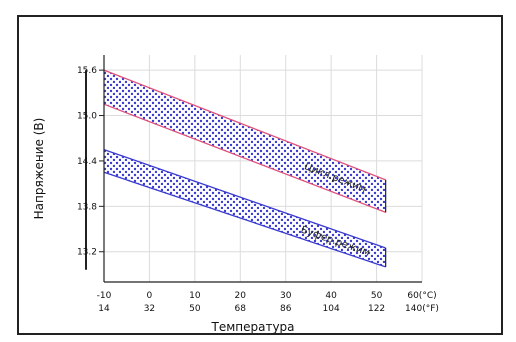  I want to click on x-tick-label-fahrenheit: 68, so click(241, 309).